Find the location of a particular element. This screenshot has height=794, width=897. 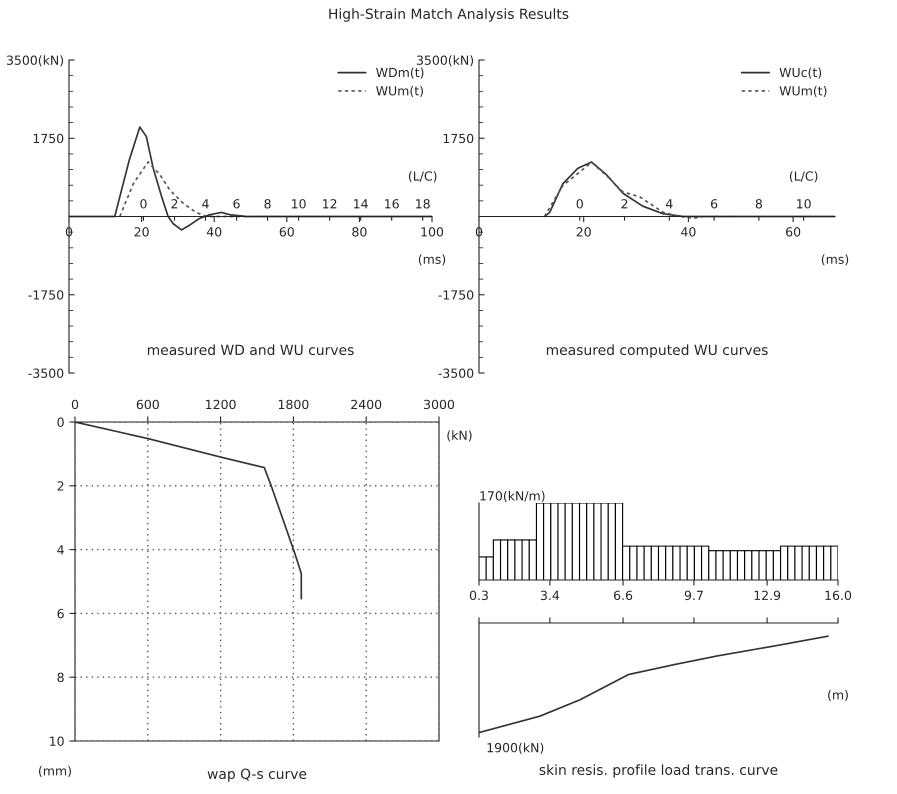

y-tick-label: 2 is located at coordinates (61, 486).